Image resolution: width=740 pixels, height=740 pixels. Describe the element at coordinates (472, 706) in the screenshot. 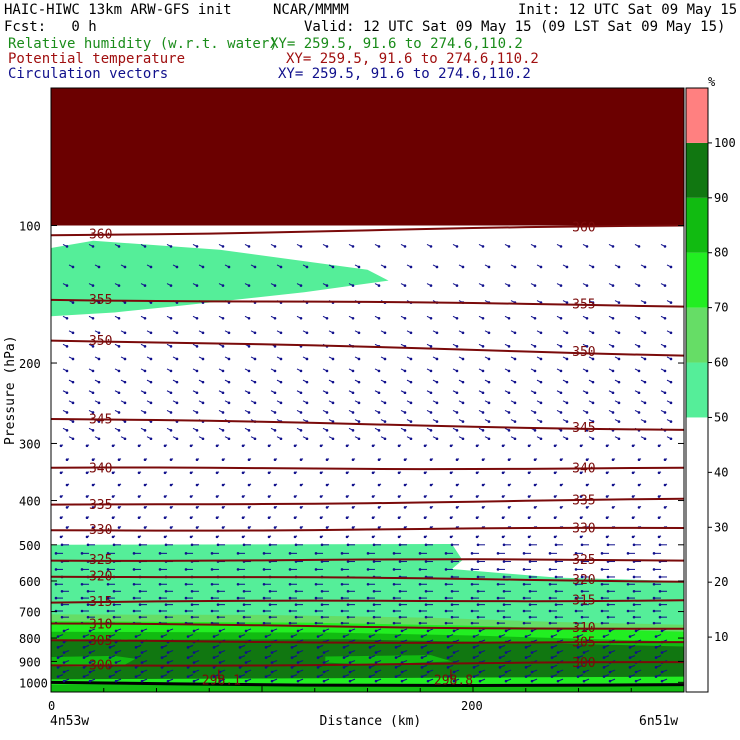

I see `x-tick-label: 200` at that location.